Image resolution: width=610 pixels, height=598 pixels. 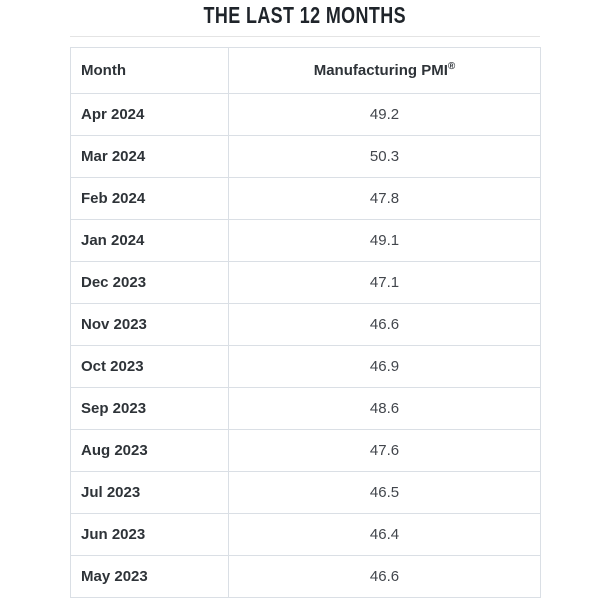 I want to click on month-cell: Feb 2024, so click(x=149, y=198).